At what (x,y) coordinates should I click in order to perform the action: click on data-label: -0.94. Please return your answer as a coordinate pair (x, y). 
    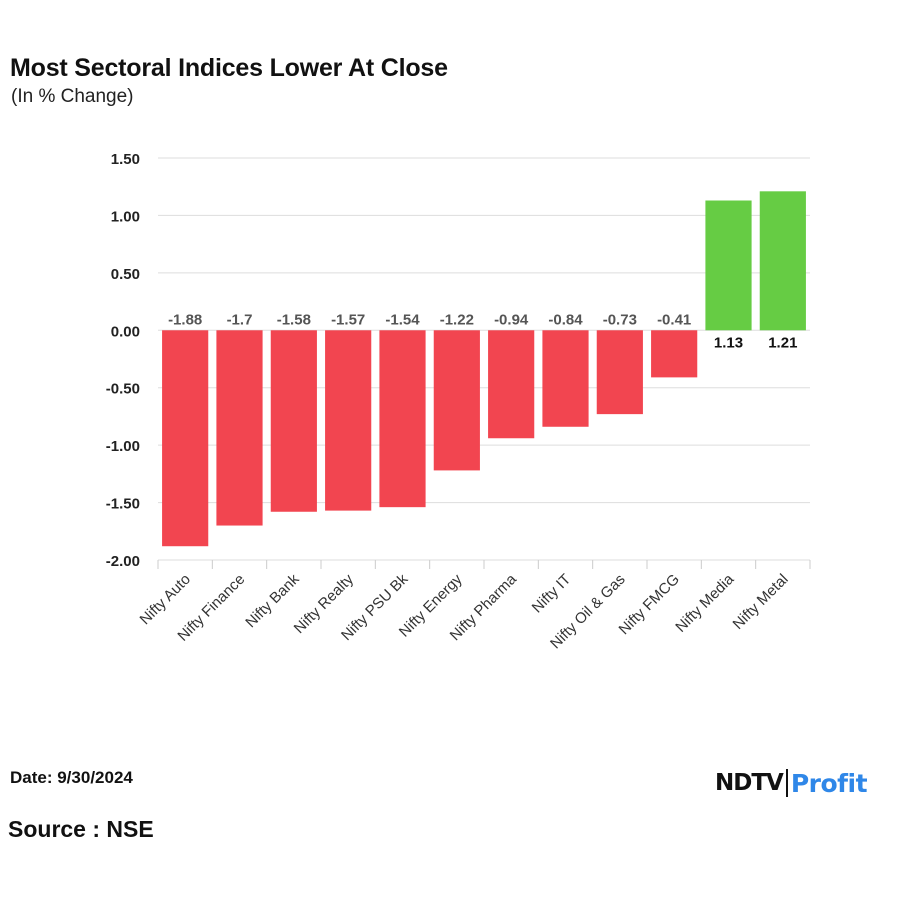
    Looking at the image, I should click on (511, 319).